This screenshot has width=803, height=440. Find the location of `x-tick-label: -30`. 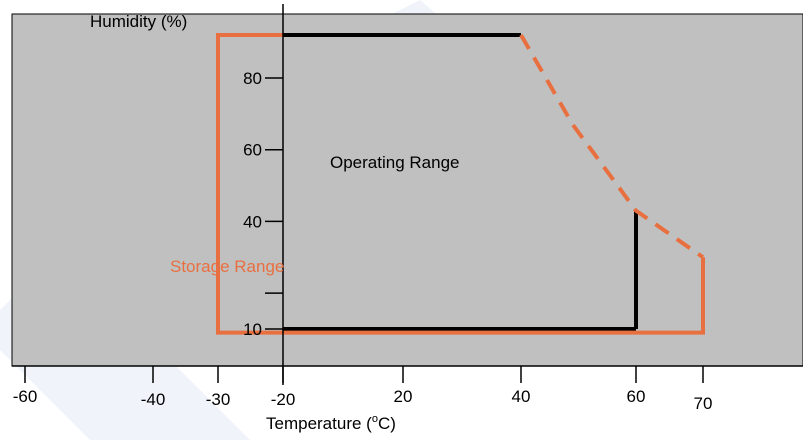

x-tick-label: -30 is located at coordinates (218, 399).